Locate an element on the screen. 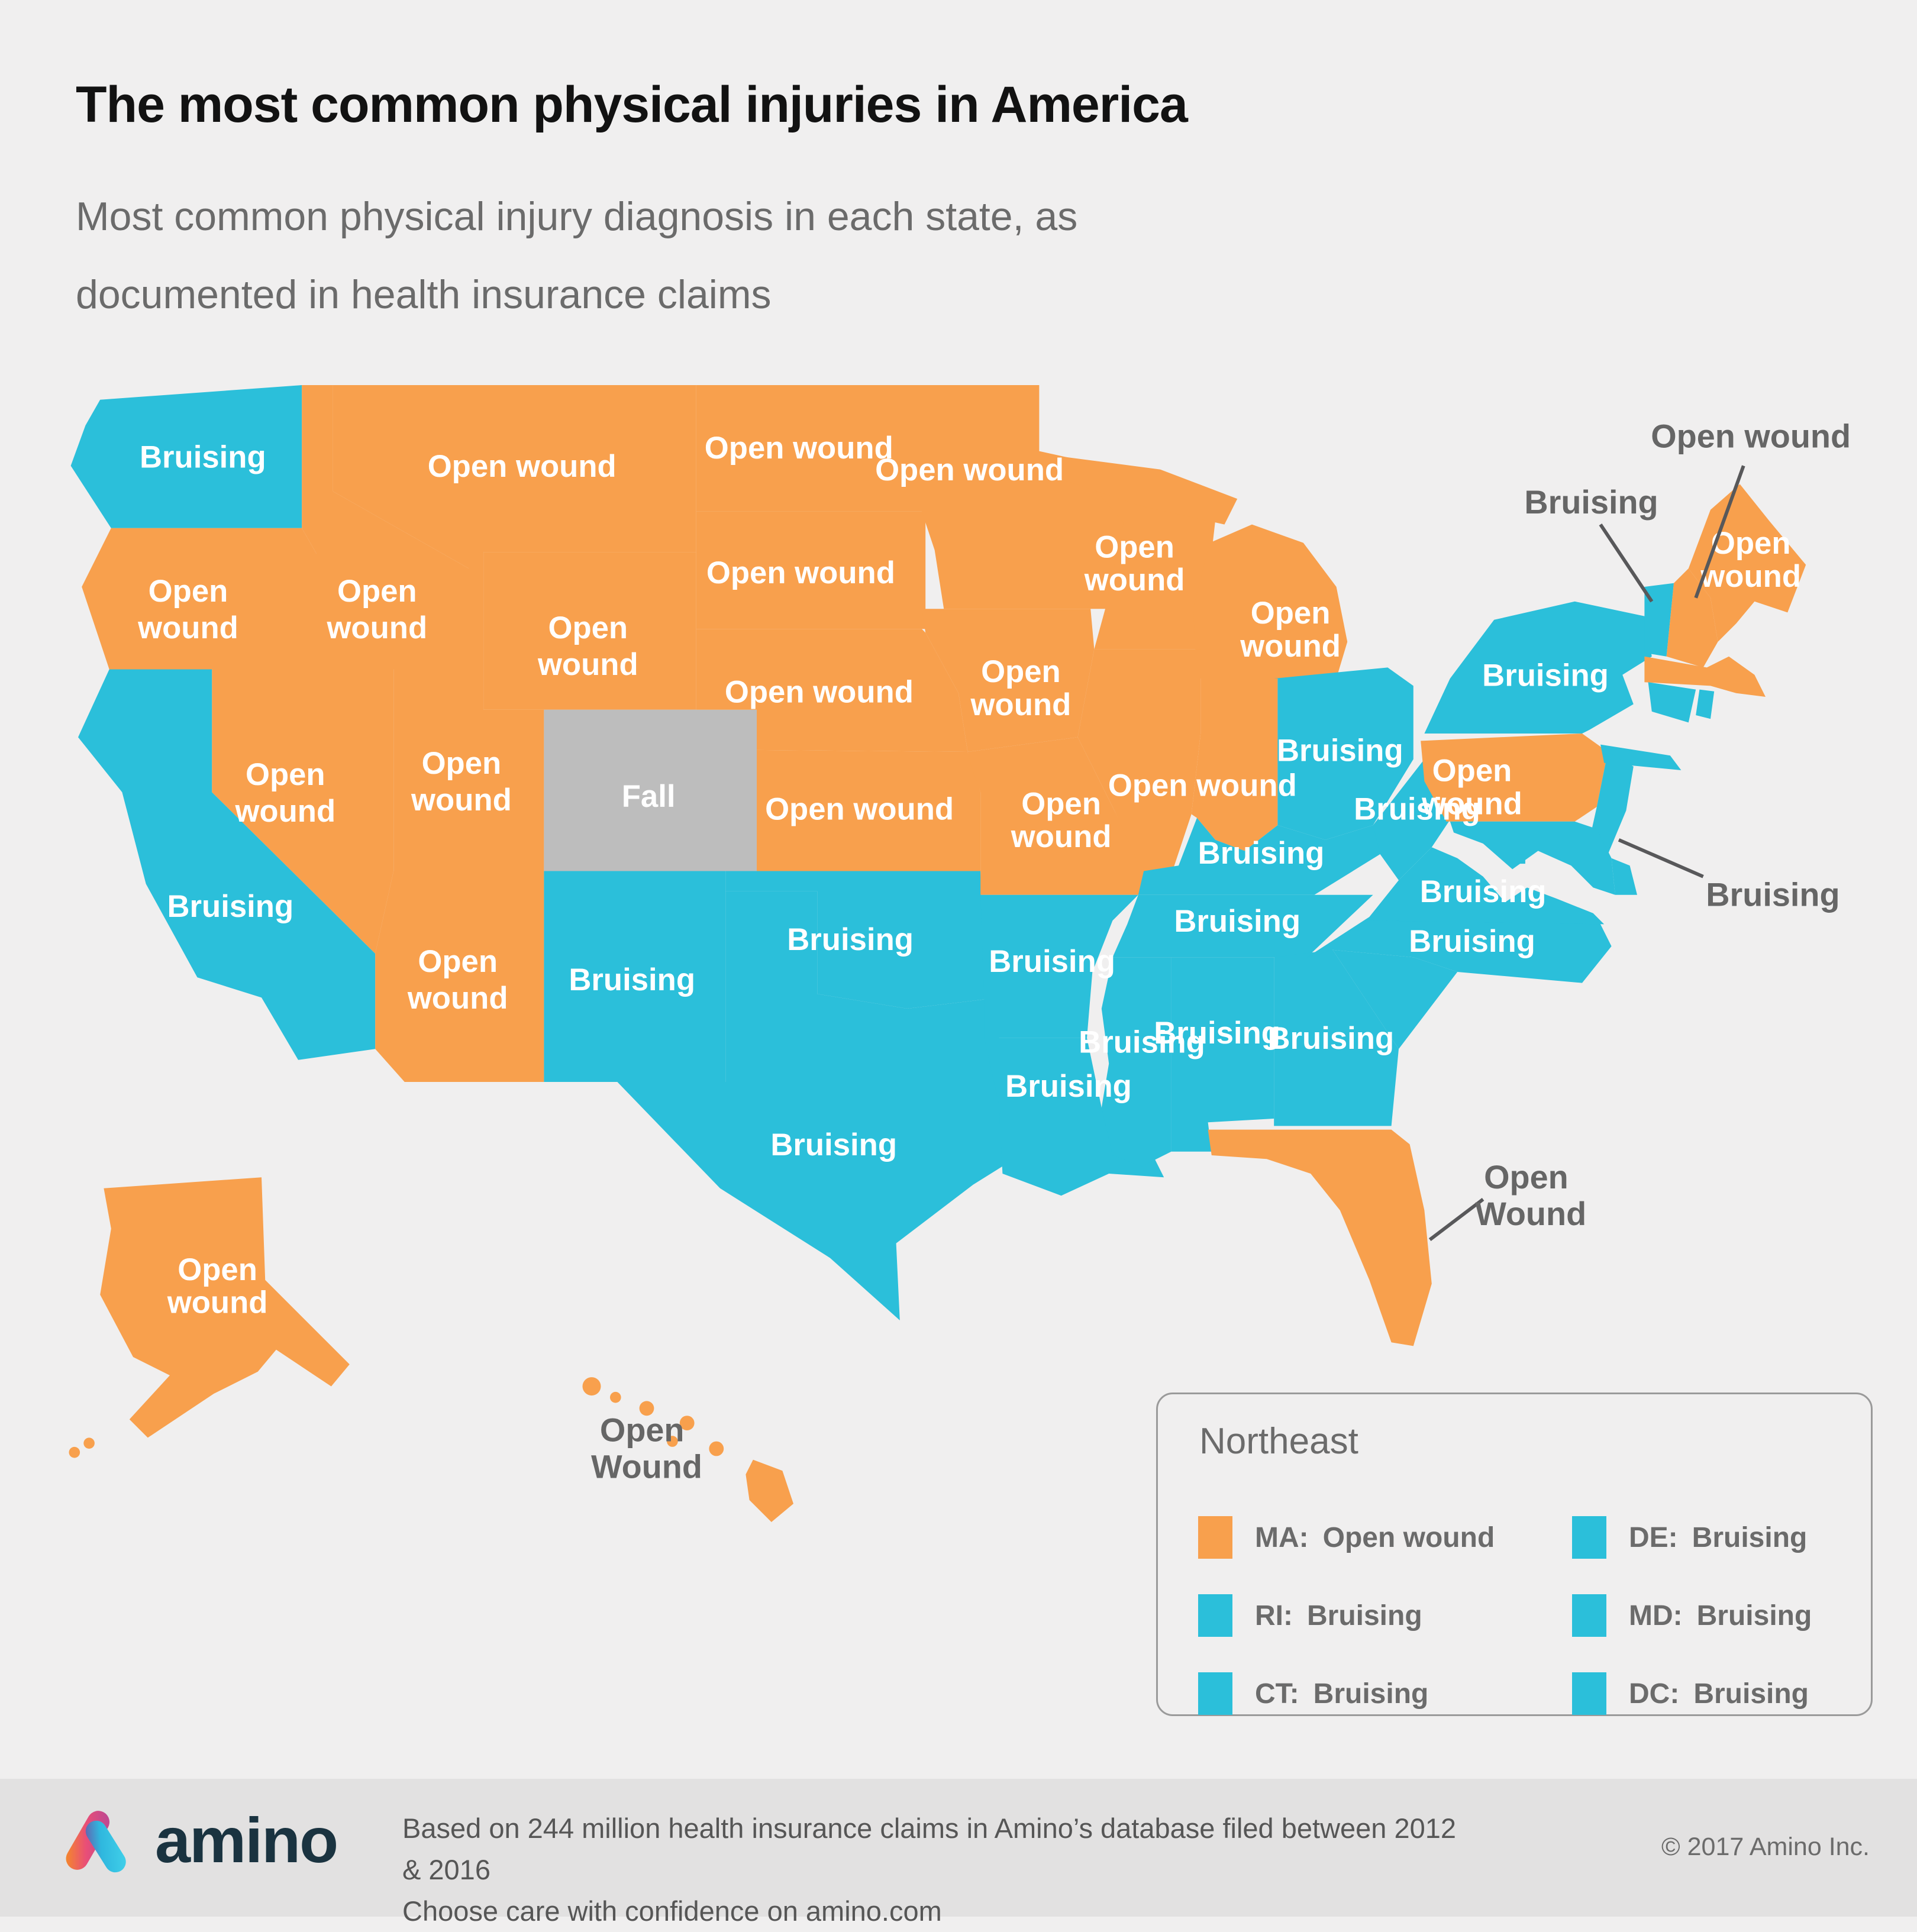  state-label-KS: Open wound is located at coordinates (859, 809).